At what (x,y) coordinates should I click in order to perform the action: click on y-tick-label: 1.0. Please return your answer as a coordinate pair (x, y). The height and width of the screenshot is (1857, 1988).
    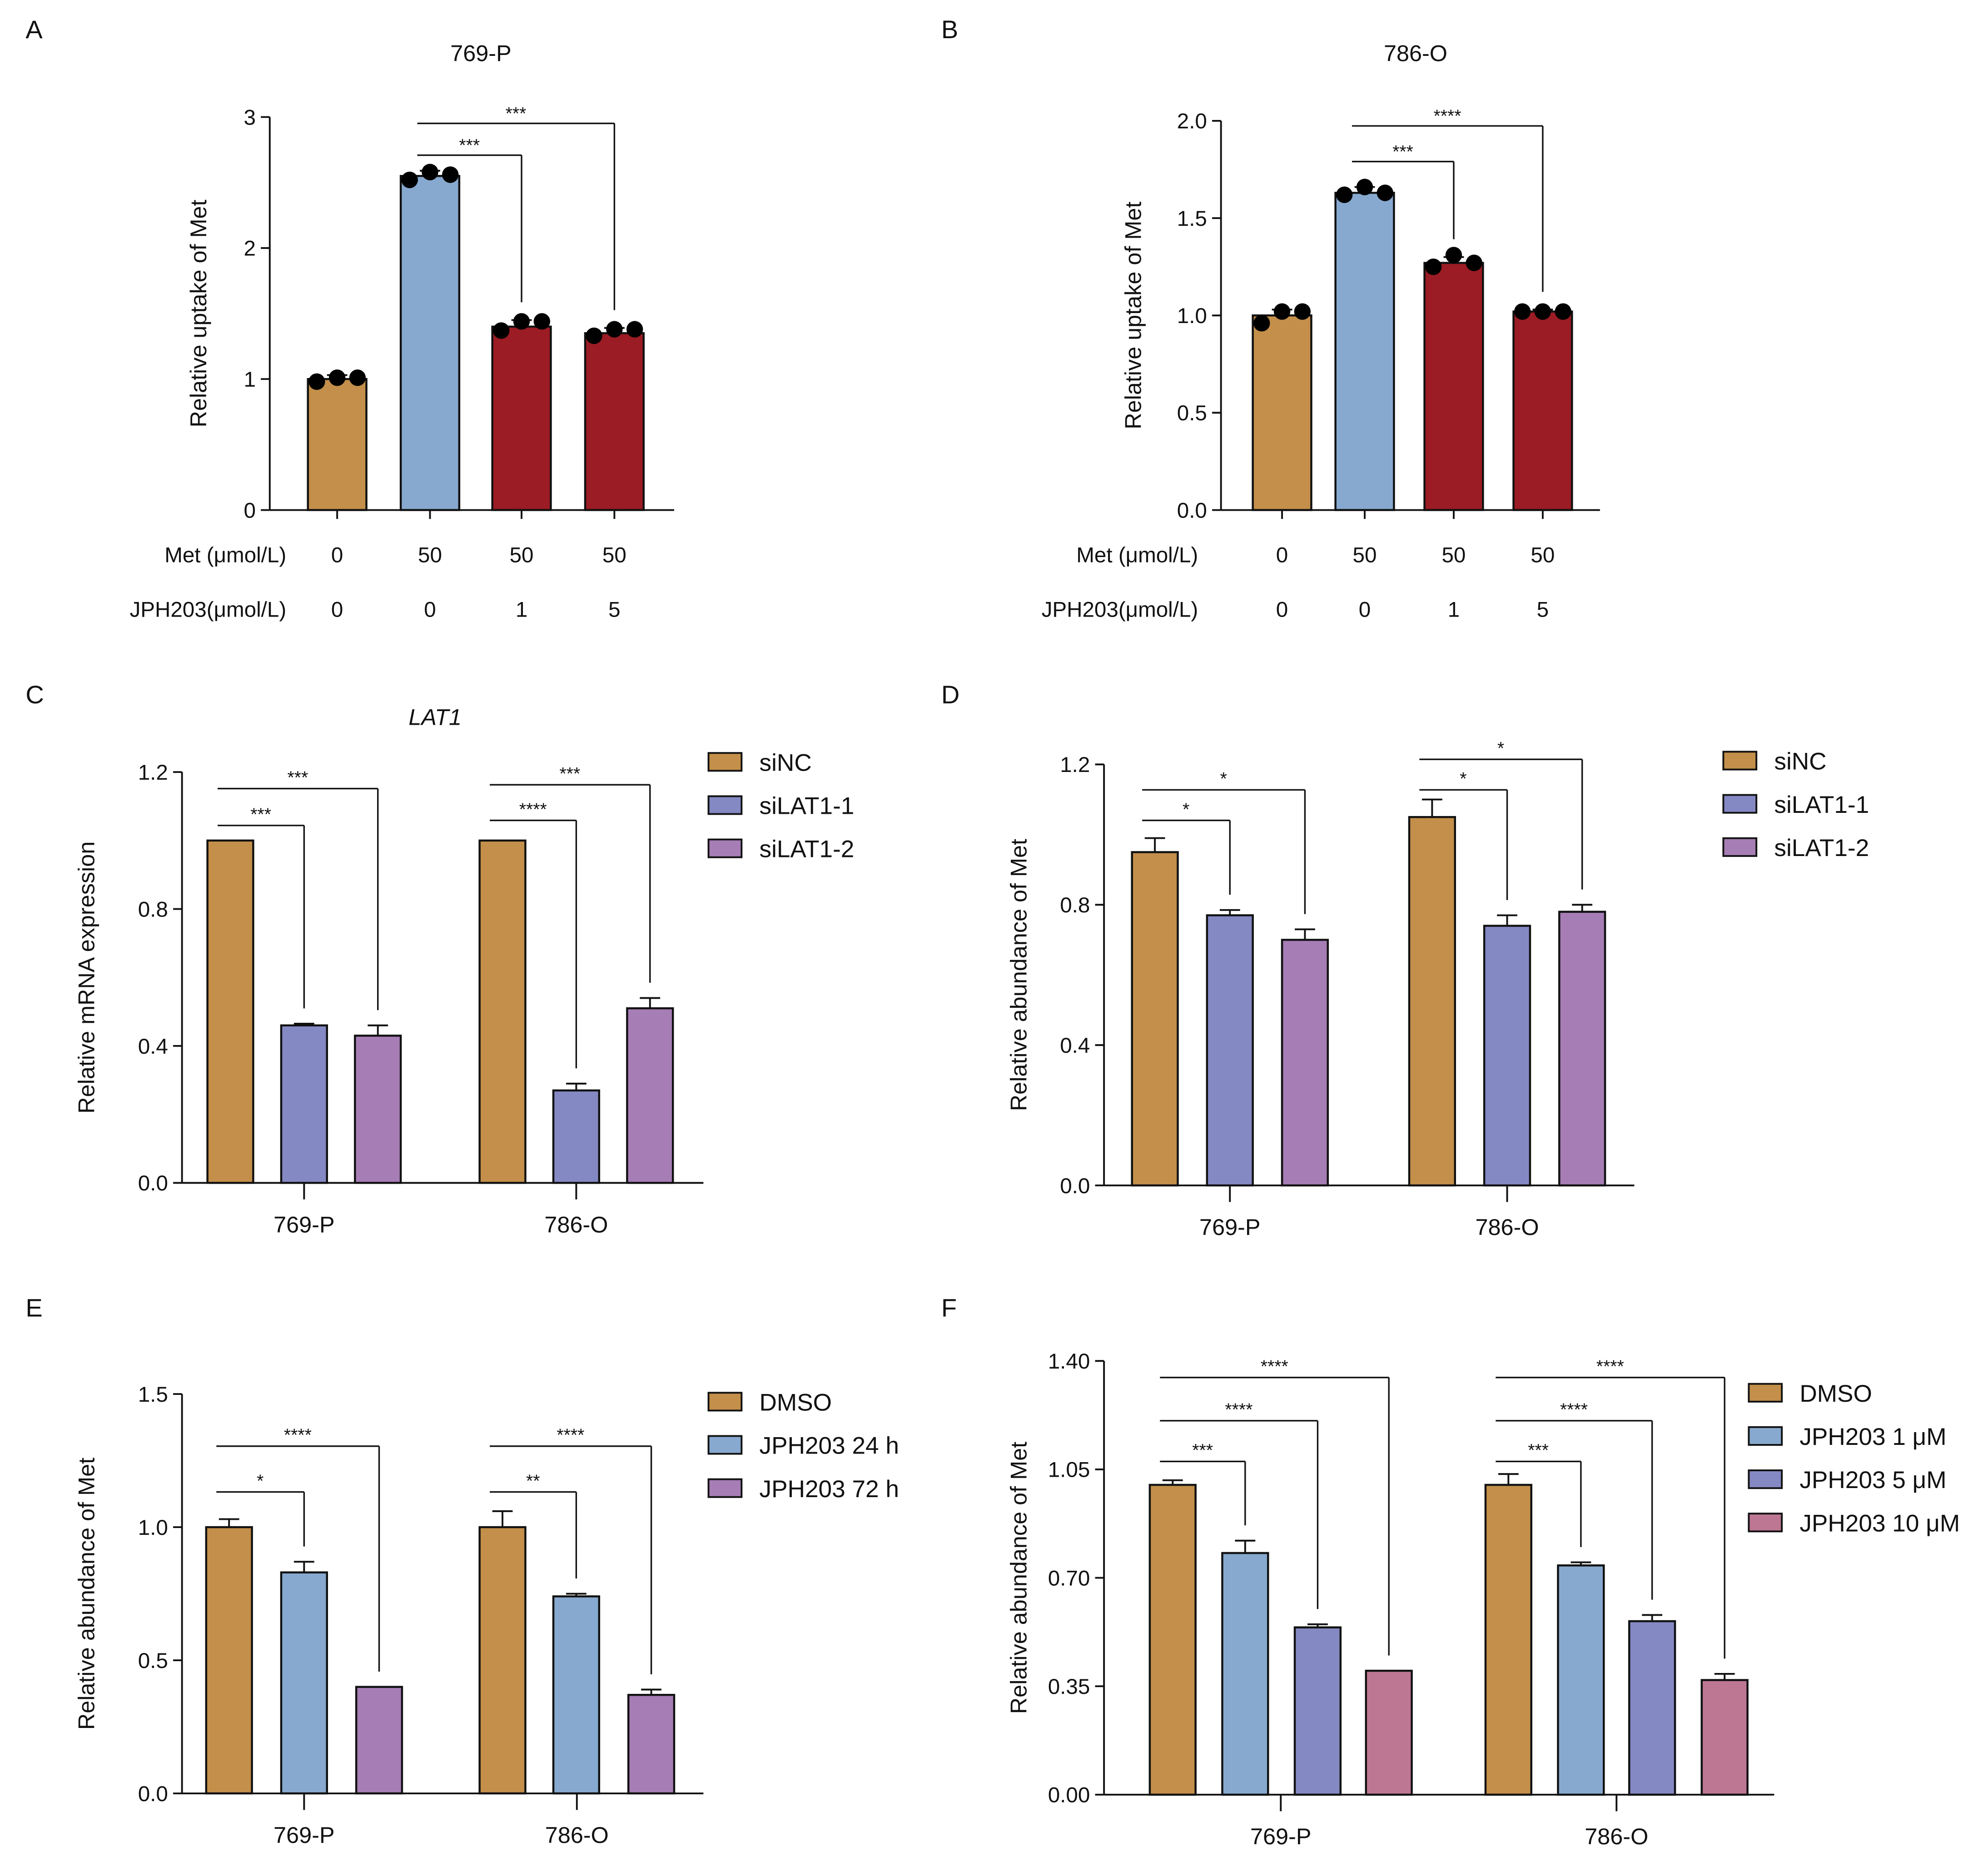
    Looking at the image, I should click on (153, 1528).